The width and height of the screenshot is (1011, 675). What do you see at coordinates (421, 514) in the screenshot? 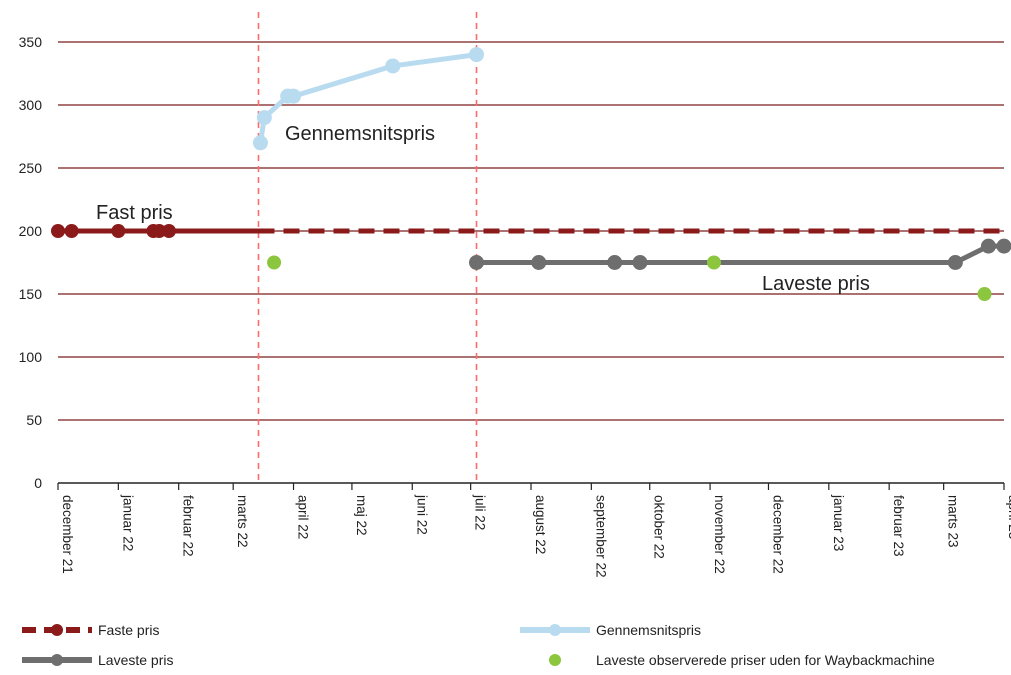
I see `x-tick-label: juni 22` at bounding box center [421, 514].